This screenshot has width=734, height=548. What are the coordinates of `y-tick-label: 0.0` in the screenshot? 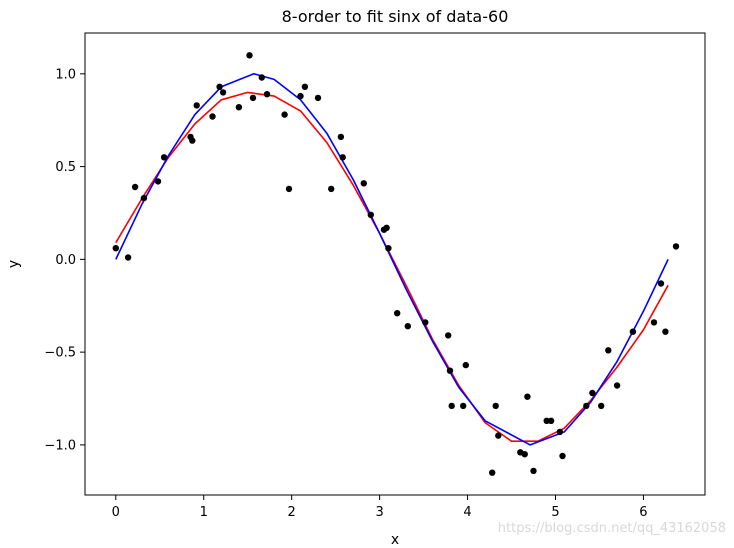 It's located at (65, 260).